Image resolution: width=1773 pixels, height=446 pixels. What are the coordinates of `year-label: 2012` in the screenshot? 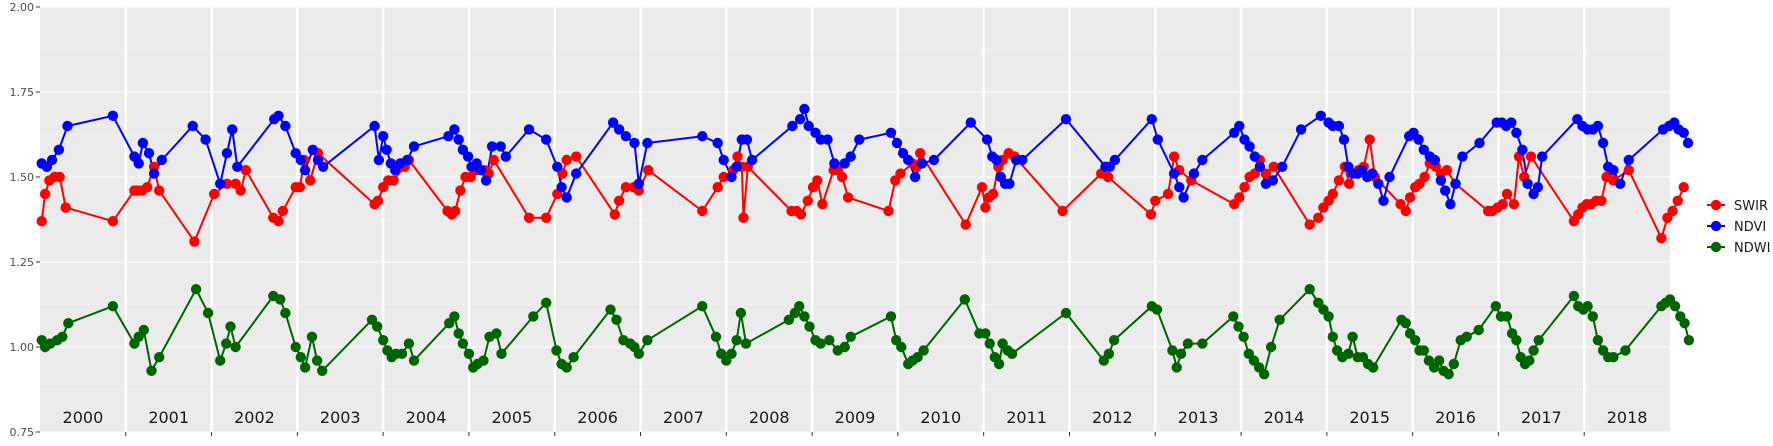 It's located at (1112, 417).